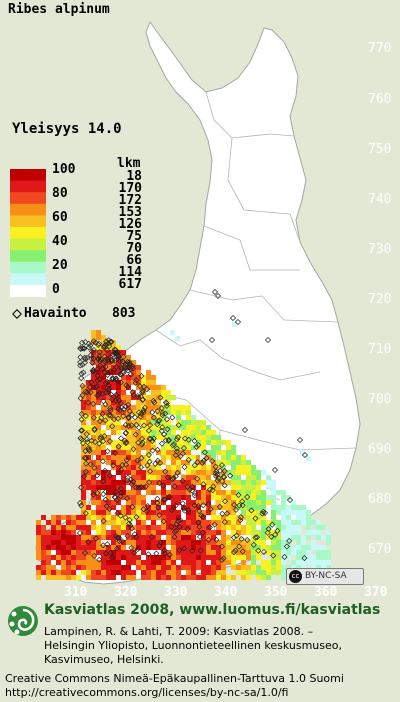 The height and width of the screenshot is (702, 400). Describe the element at coordinates (28, 233) in the screenshot. I see `legend-swatch` at that location.